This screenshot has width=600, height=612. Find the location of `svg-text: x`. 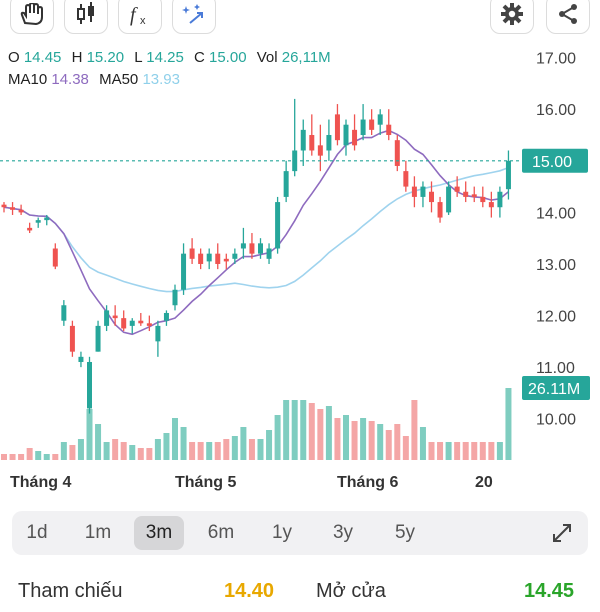

svg-text: x is located at coordinates (143, 20).